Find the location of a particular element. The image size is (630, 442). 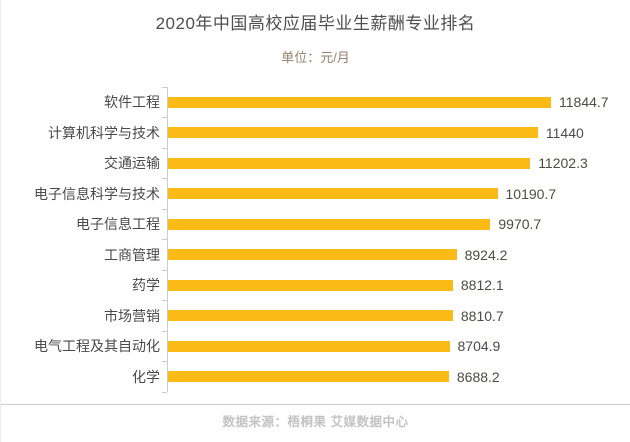

plot-cell: 11202.3 is located at coordinates (396, 163).